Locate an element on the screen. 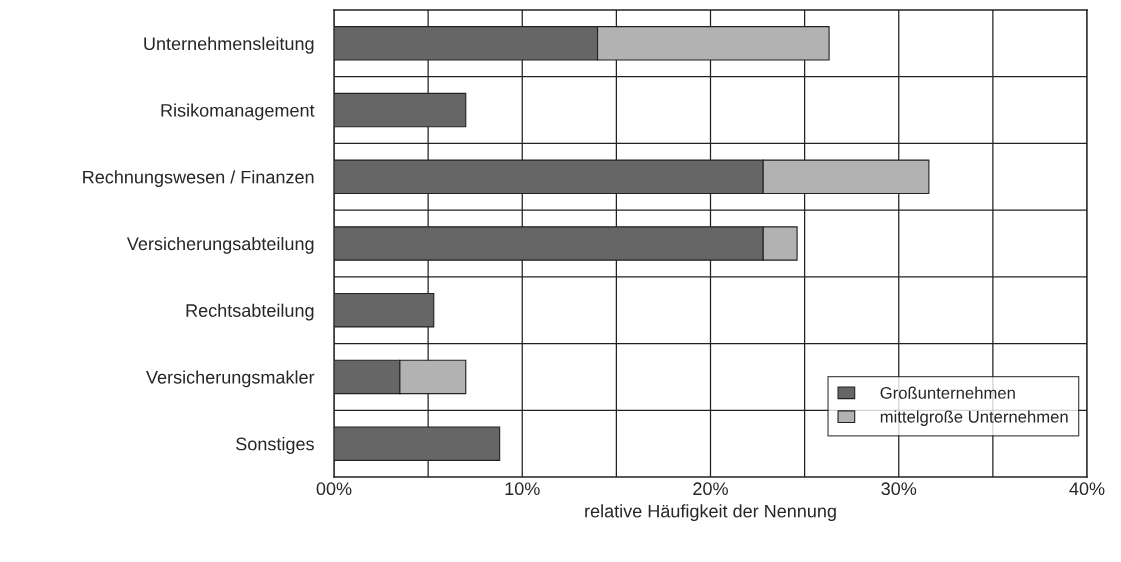  x-axis-title: relative Häufigkeit der Nennung is located at coordinates (710, 513).